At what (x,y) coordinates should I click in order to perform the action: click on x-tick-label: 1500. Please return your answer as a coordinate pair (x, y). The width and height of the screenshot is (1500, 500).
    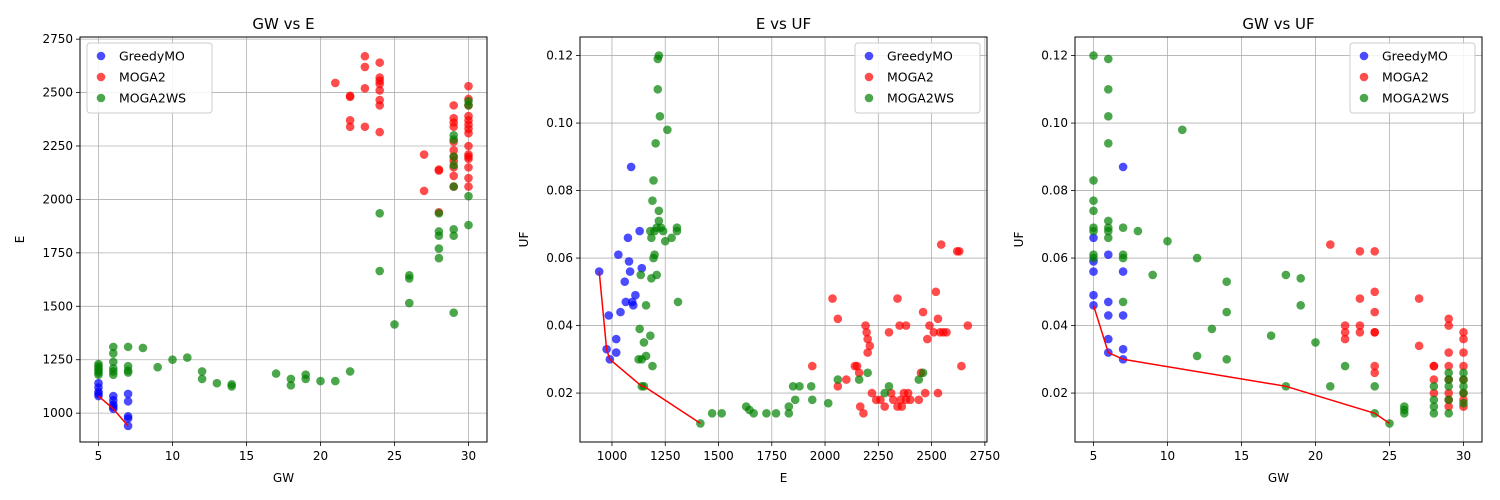
    Looking at the image, I should click on (718, 456).